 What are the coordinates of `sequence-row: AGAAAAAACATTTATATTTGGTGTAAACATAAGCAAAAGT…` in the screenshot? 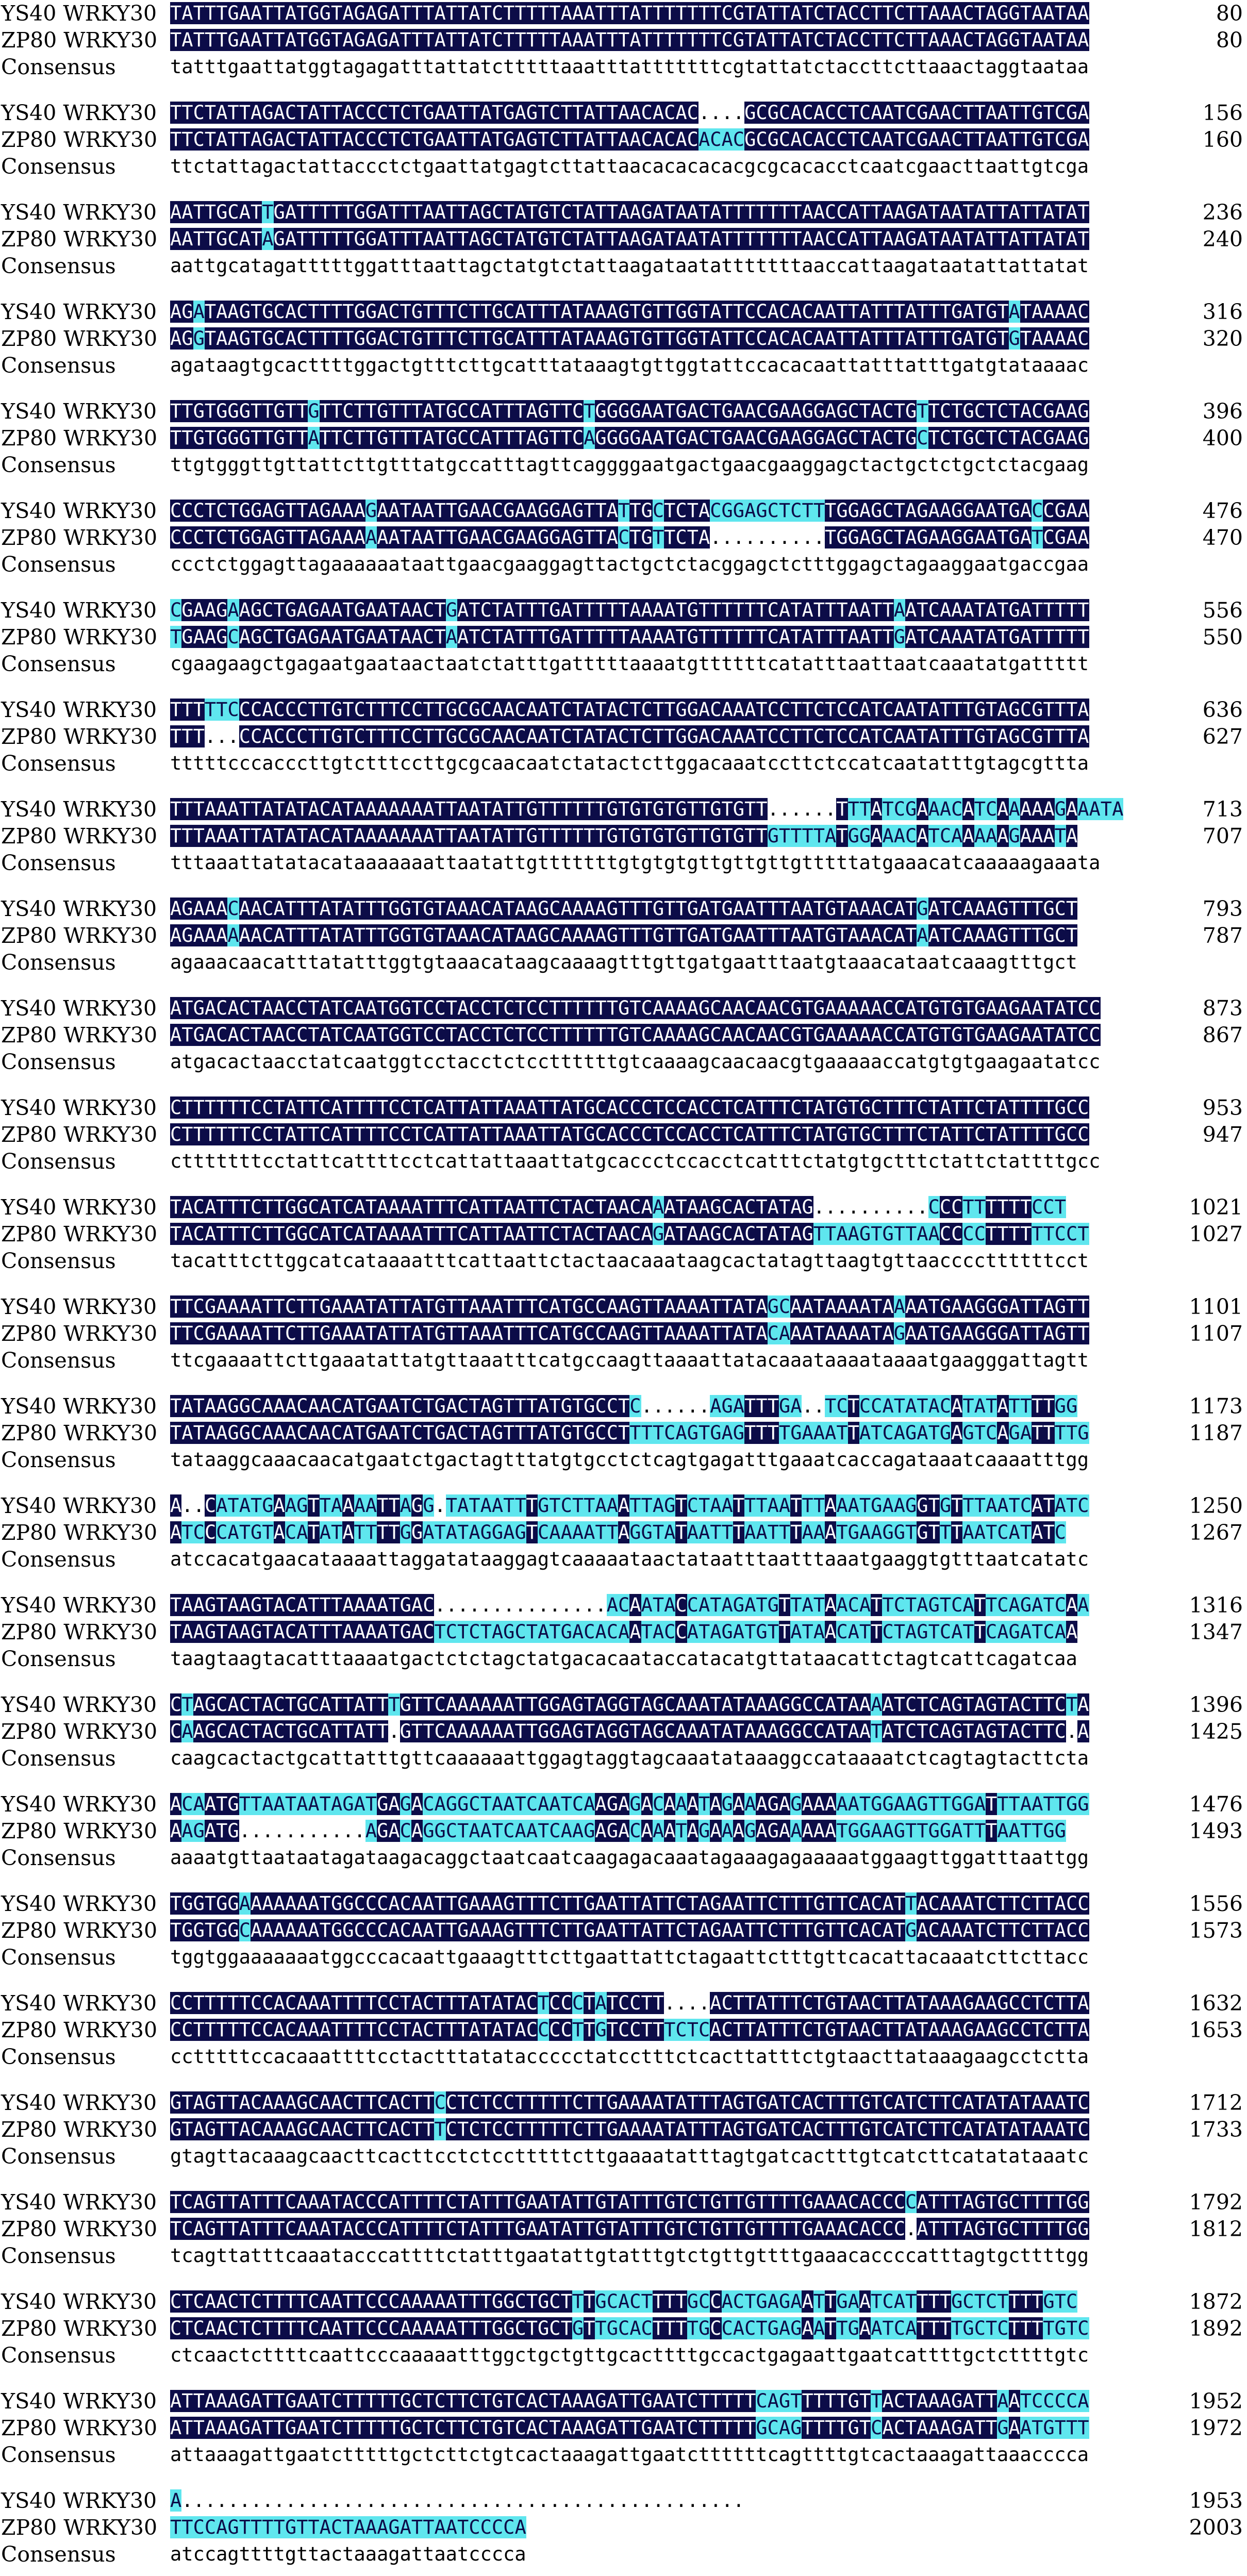 It's located at (624, 935).